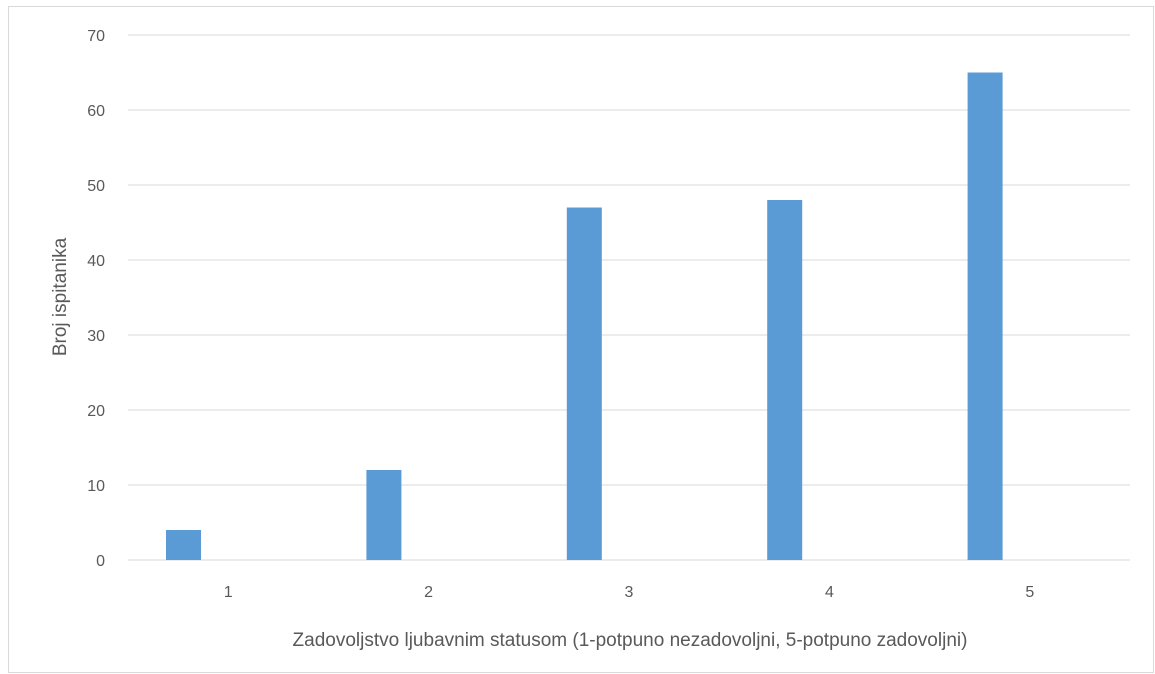  What do you see at coordinates (829, 592) in the screenshot?
I see `x-tick-label: 4` at bounding box center [829, 592].